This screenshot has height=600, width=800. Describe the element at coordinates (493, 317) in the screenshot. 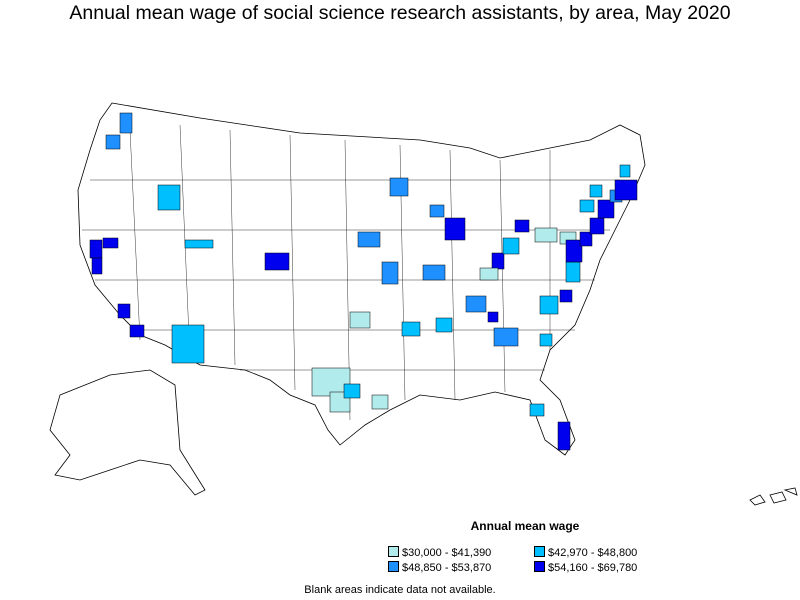

I see `area-memphis` at that location.